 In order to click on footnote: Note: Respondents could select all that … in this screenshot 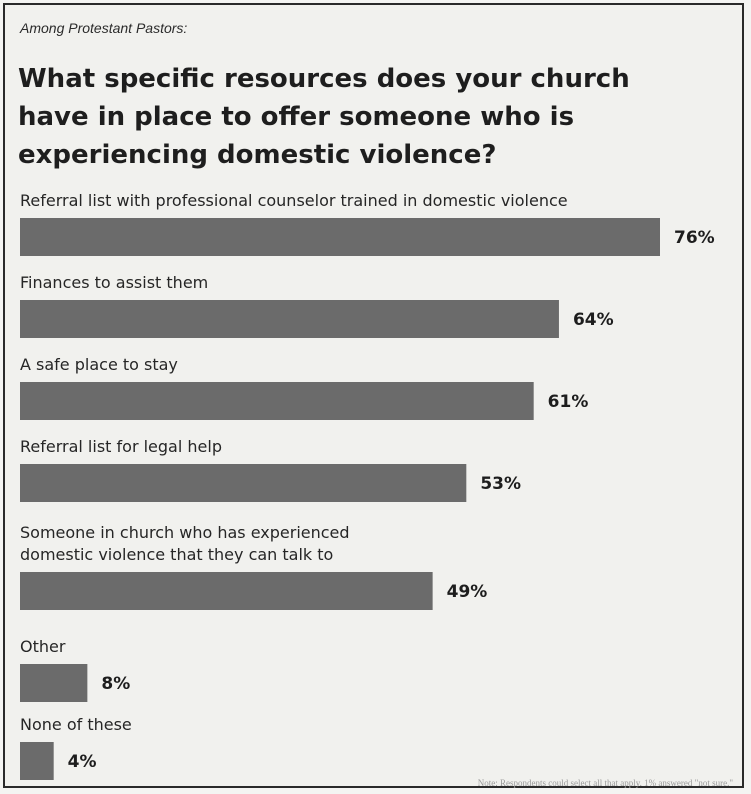, I will do `click(605, 783)`.